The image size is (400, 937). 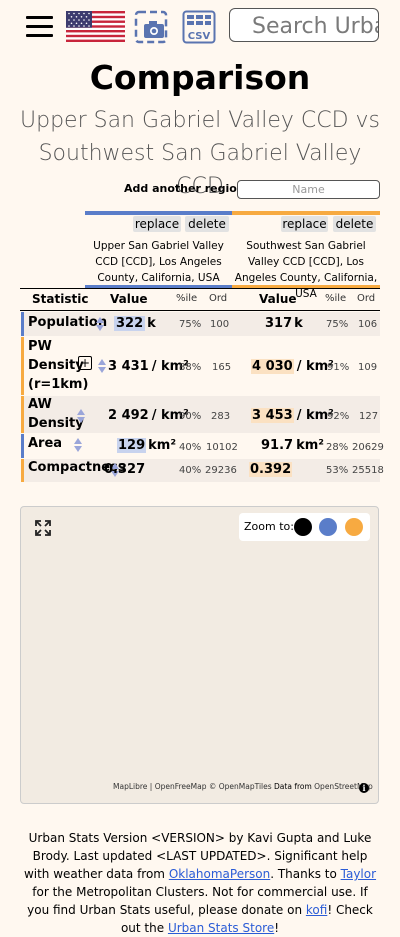 What do you see at coordinates (58, 365) in the screenshot?
I see `stat-label-pw-density: PW Density (r=1km)` at bounding box center [58, 365].